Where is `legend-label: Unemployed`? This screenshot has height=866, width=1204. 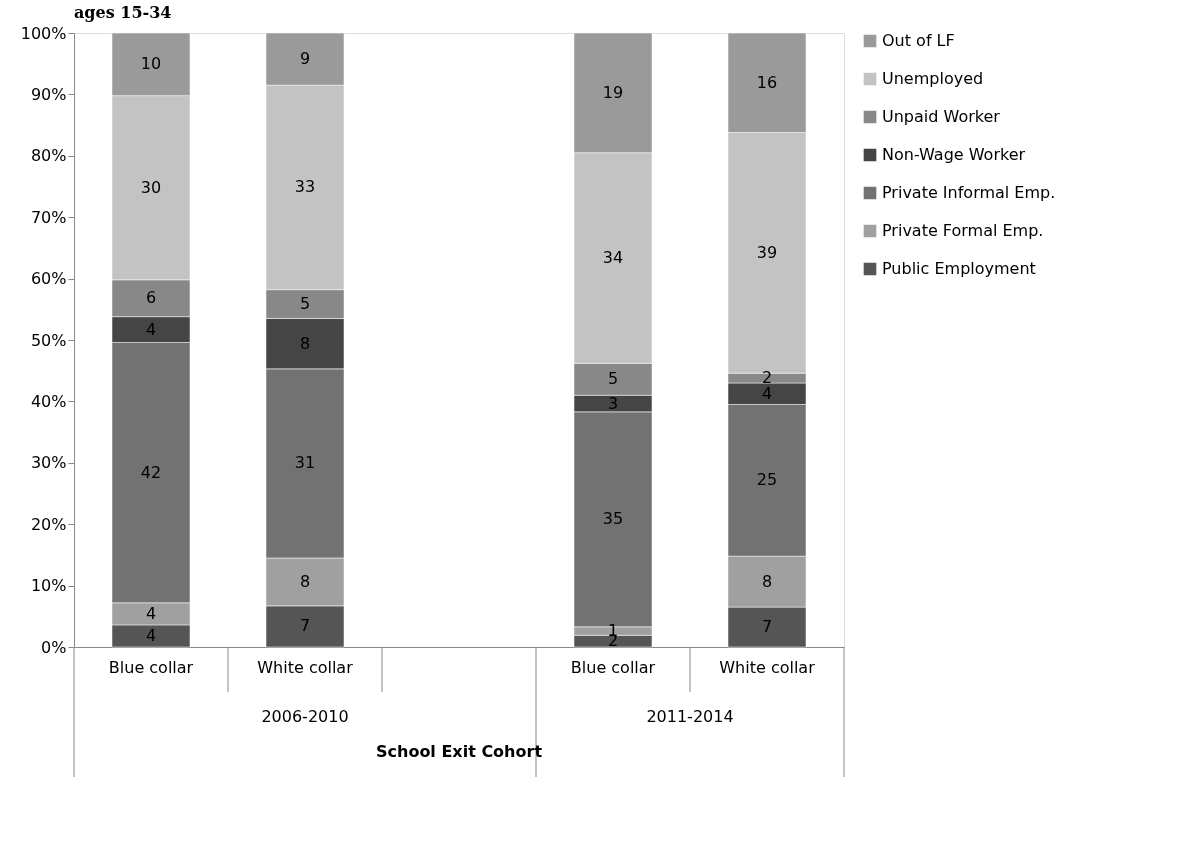
legend-label: Unemployed is located at coordinates (933, 78).